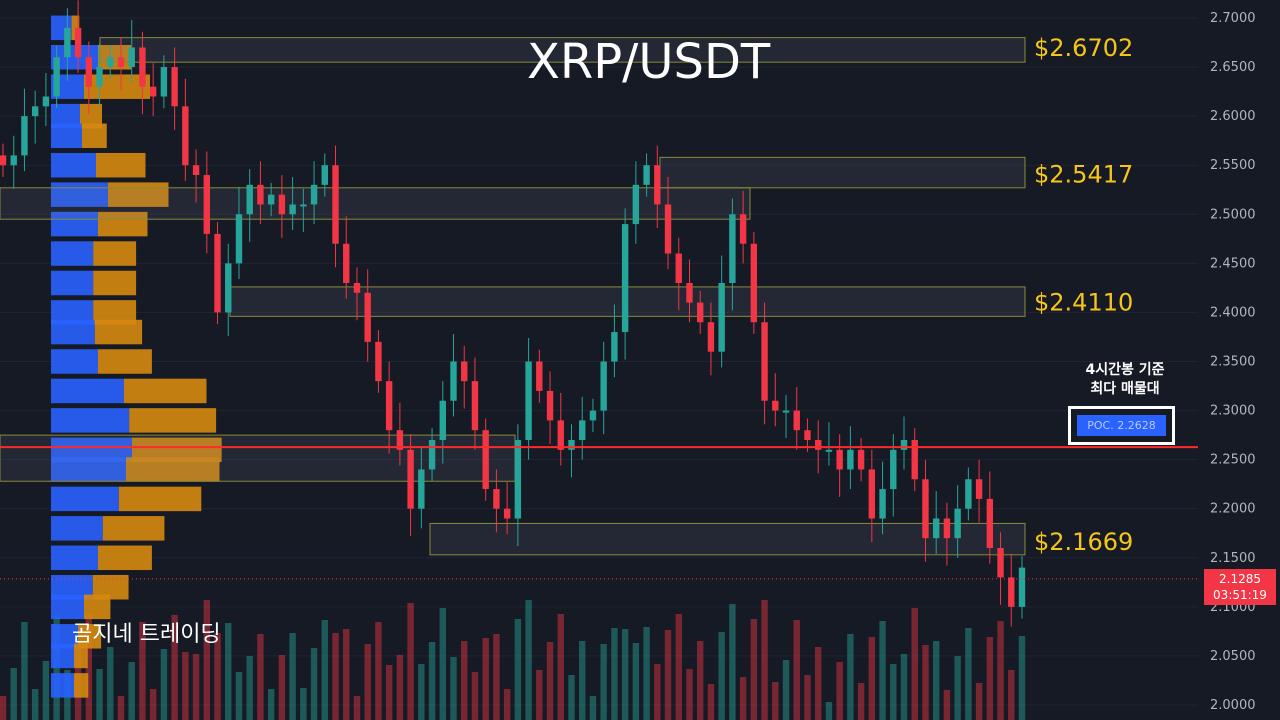 The height and width of the screenshot is (720, 1280). I want to click on level-label: $2.4110, so click(1083, 303).